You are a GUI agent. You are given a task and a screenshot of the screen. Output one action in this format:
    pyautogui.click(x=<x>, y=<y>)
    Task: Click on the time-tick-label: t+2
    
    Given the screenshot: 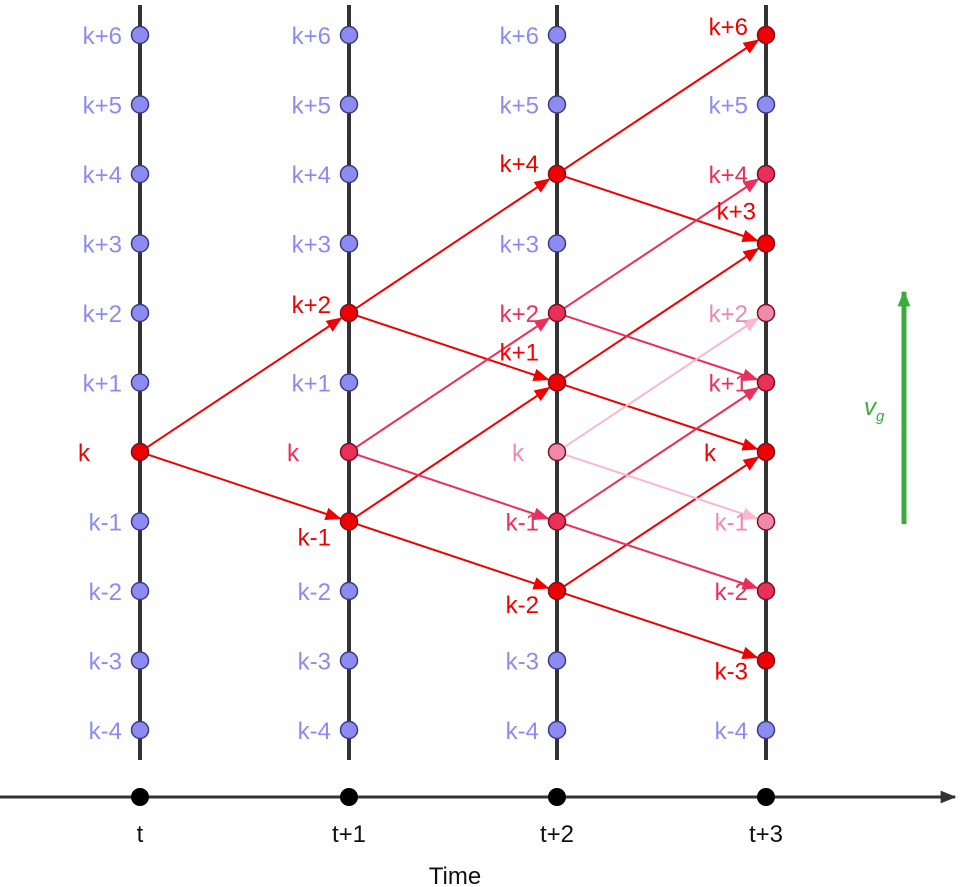 What is the action you would take?
    pyautogui.click(x=557, y=834)
    